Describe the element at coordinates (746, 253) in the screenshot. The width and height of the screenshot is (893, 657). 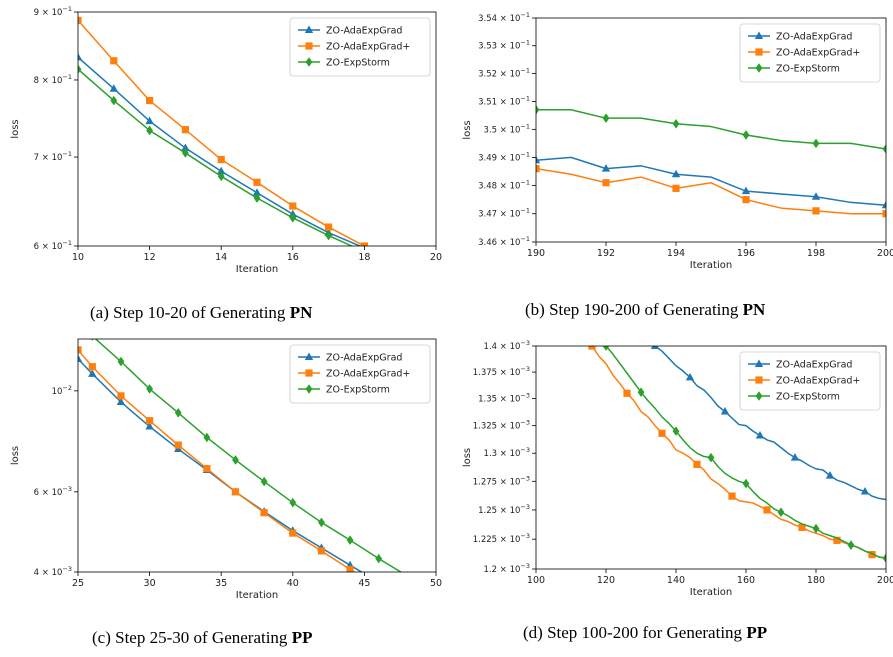
I see `x-tick-label-b-3: 196` at that location.